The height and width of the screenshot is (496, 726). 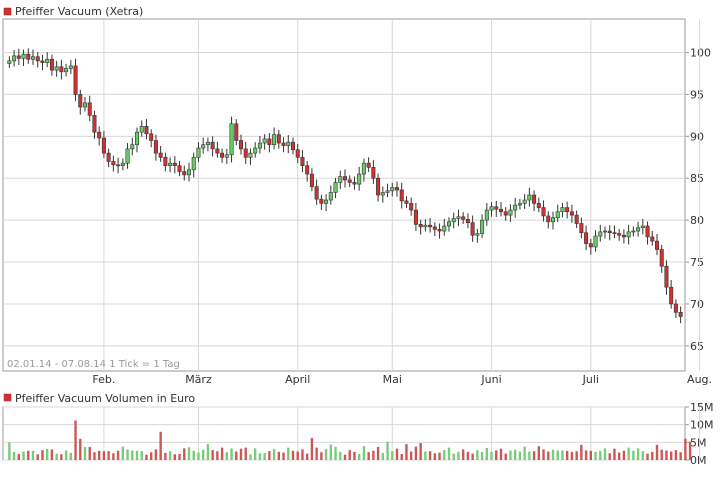 What do you see at coordinates (198, 379) in the screenshot?
I see `x-tick-label: März` at bounding box center [198, 379].